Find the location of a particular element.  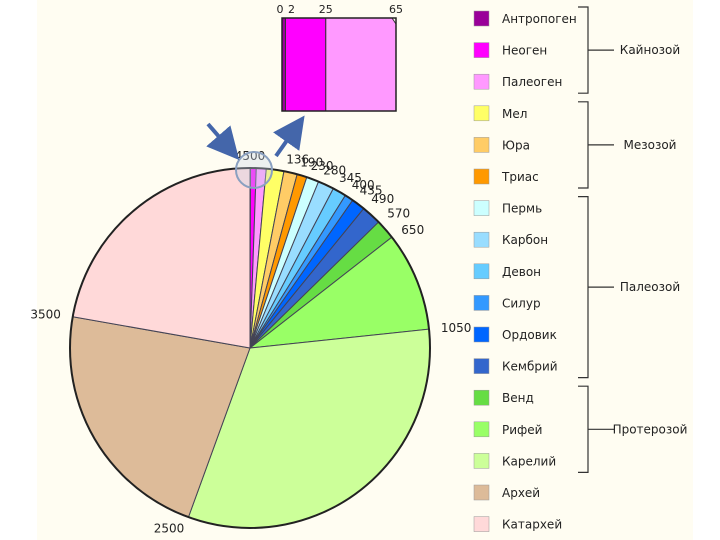

legend-label-15: Архей is located at coordinates (521, 493).